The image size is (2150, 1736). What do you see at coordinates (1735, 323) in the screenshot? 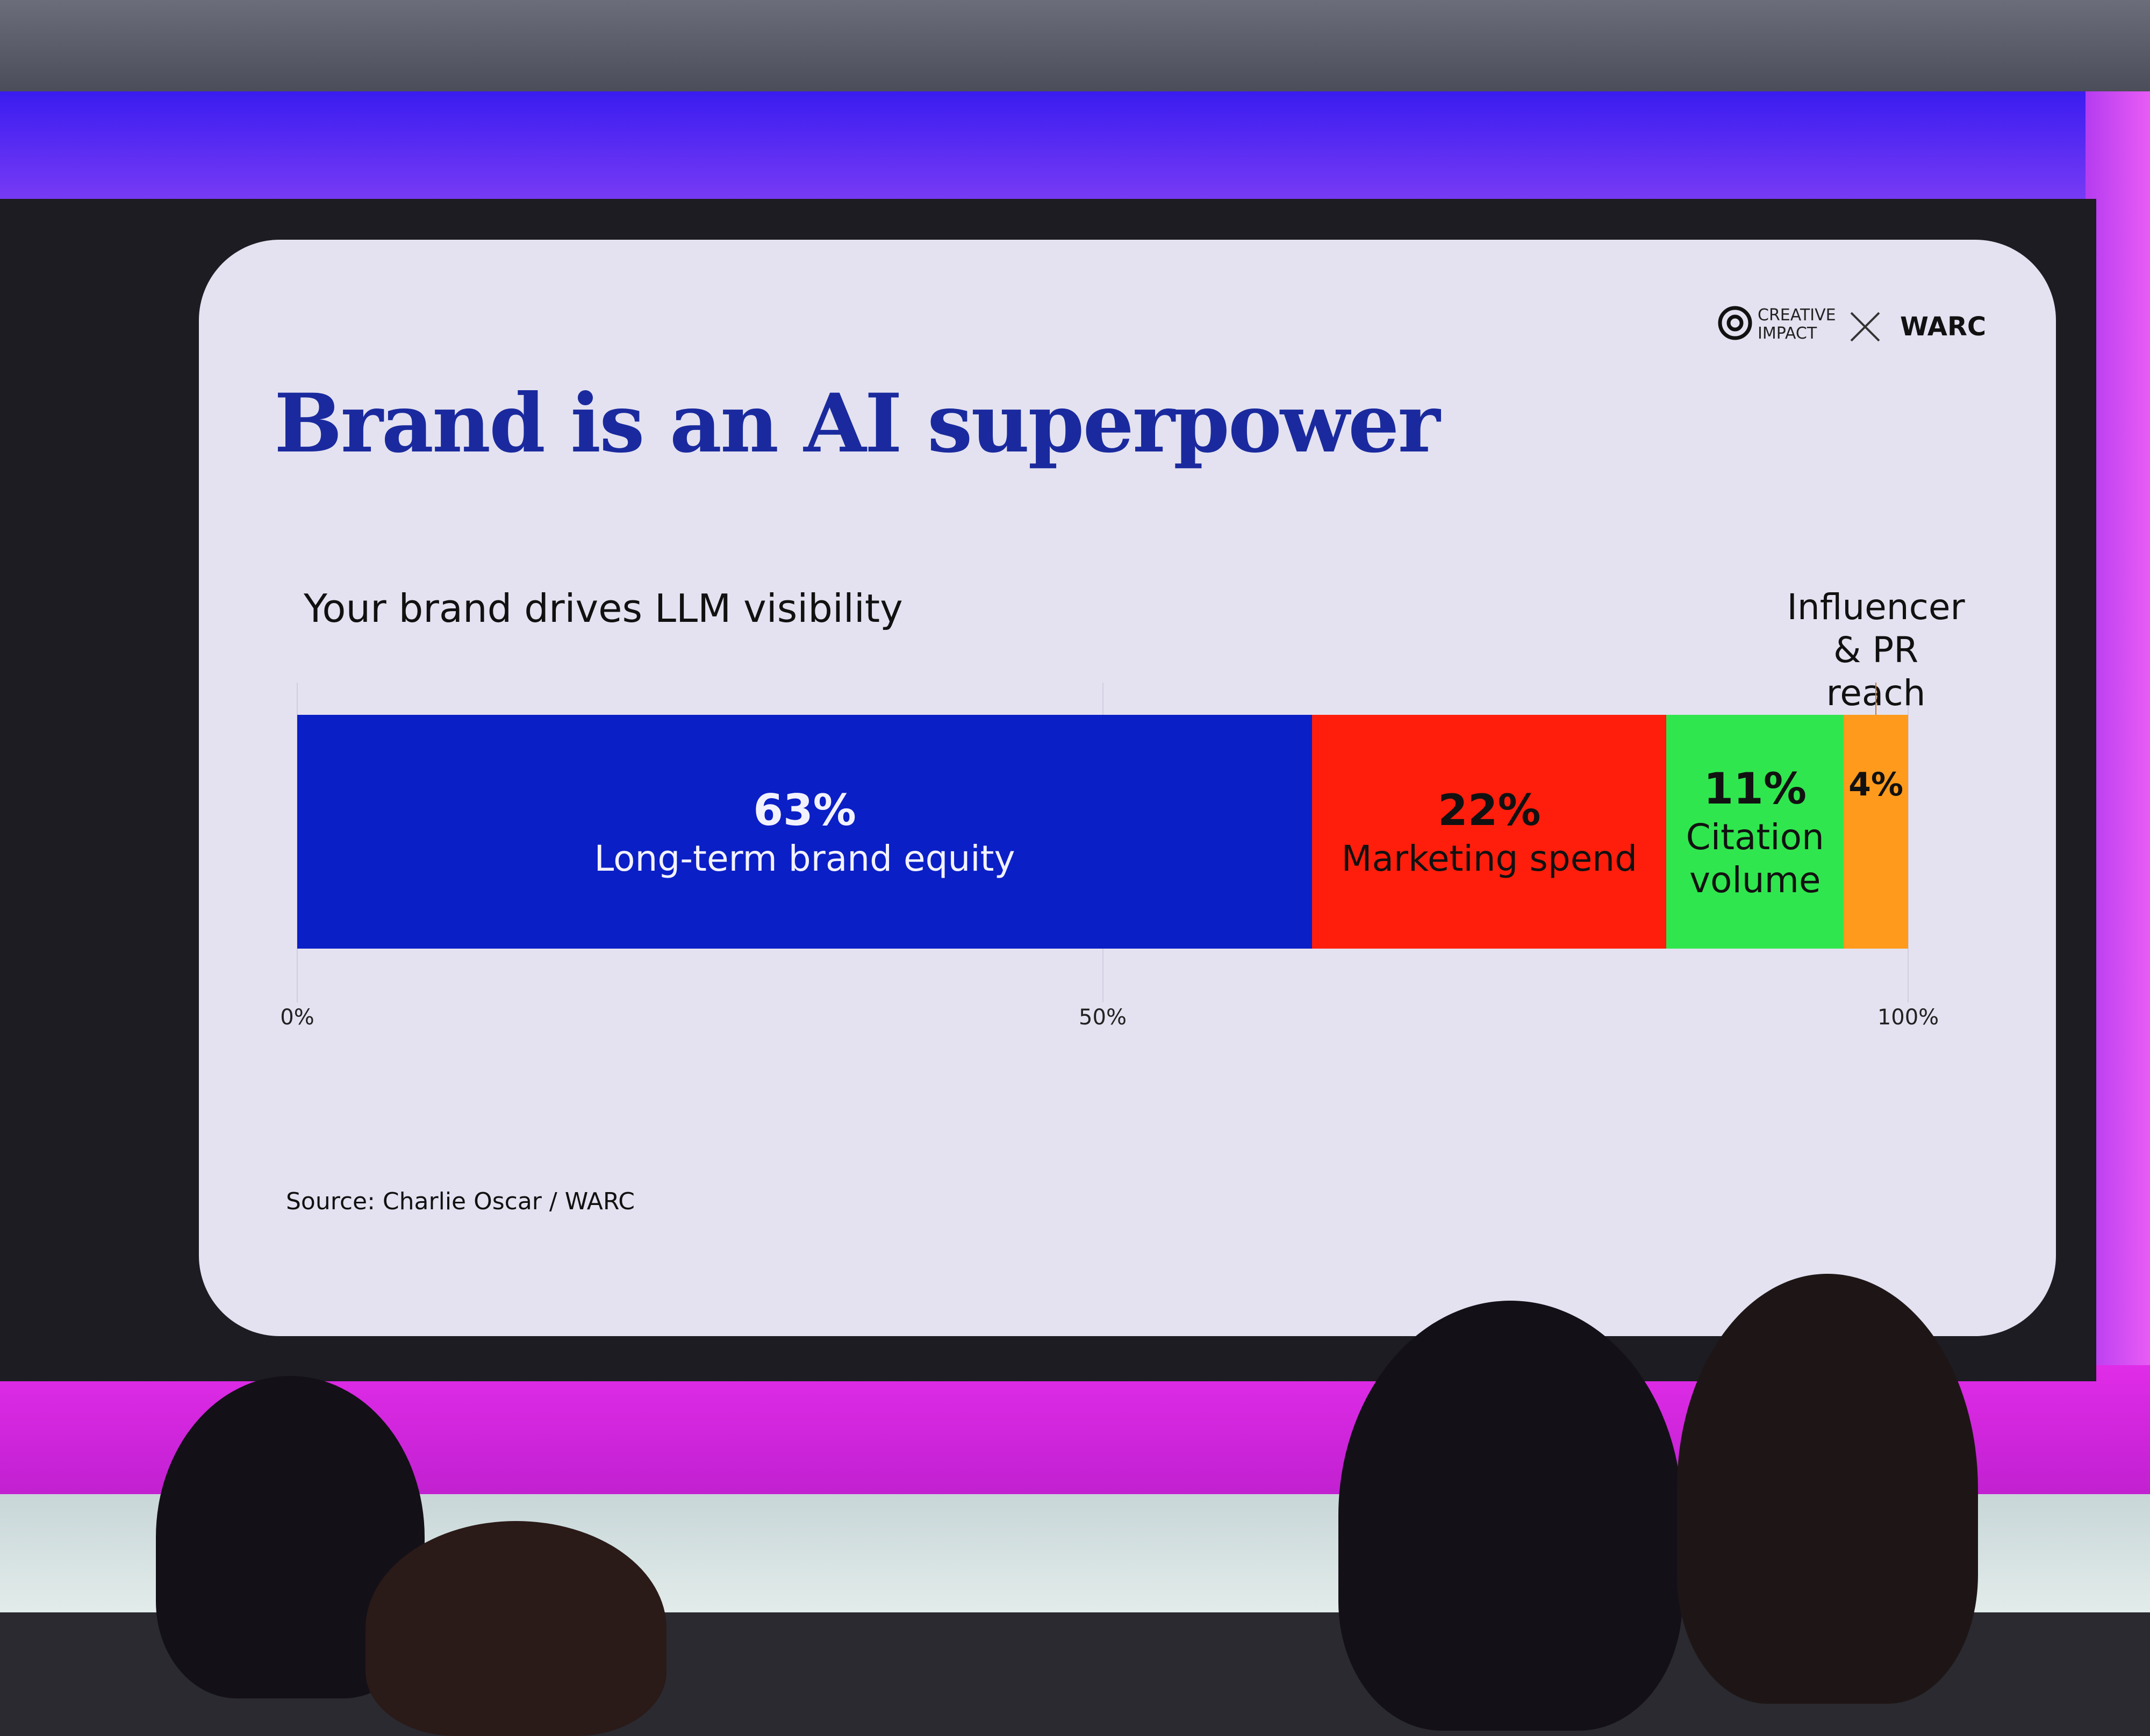
I see `logo-icon` at bounding box center [1735, 323].